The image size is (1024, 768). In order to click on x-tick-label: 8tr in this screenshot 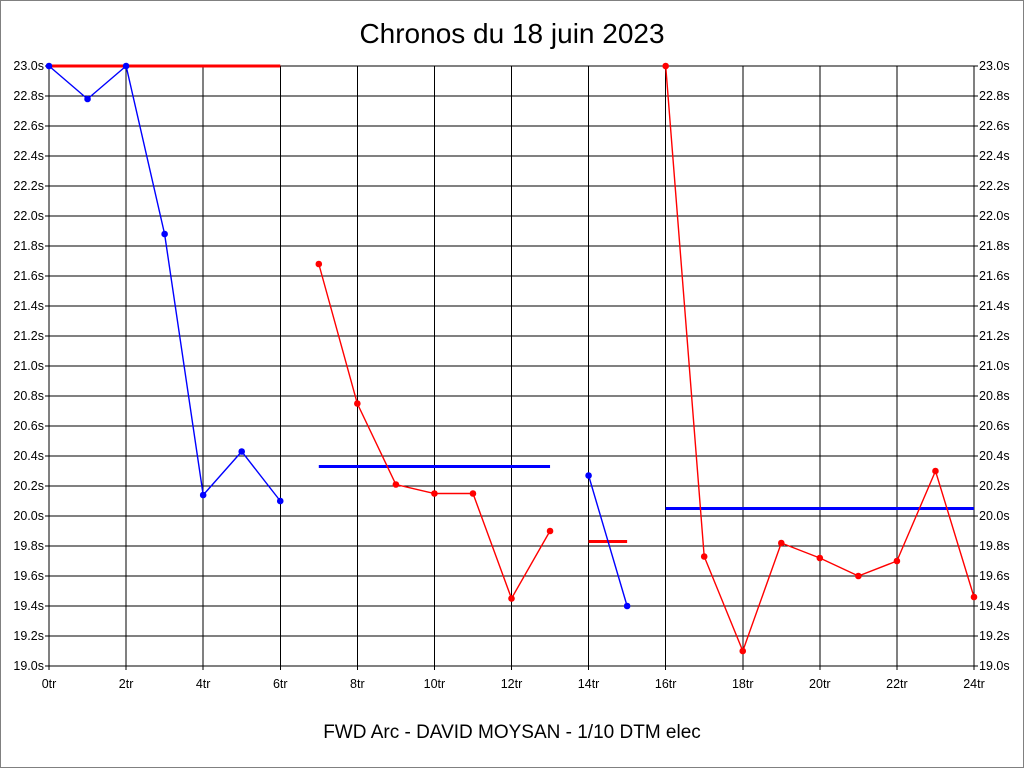, I will do `click(357, 684)`.